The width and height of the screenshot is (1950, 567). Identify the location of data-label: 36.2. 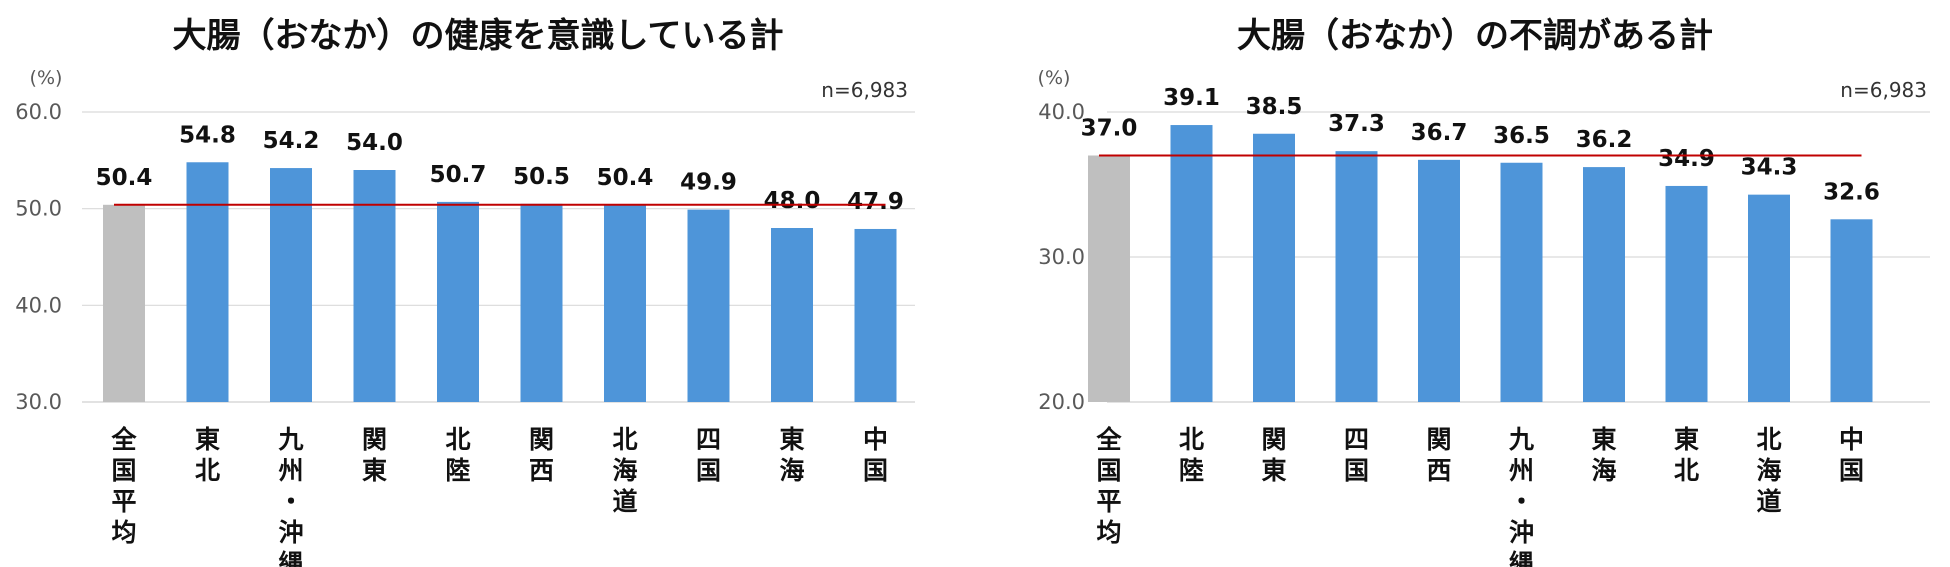
(1604, 140).